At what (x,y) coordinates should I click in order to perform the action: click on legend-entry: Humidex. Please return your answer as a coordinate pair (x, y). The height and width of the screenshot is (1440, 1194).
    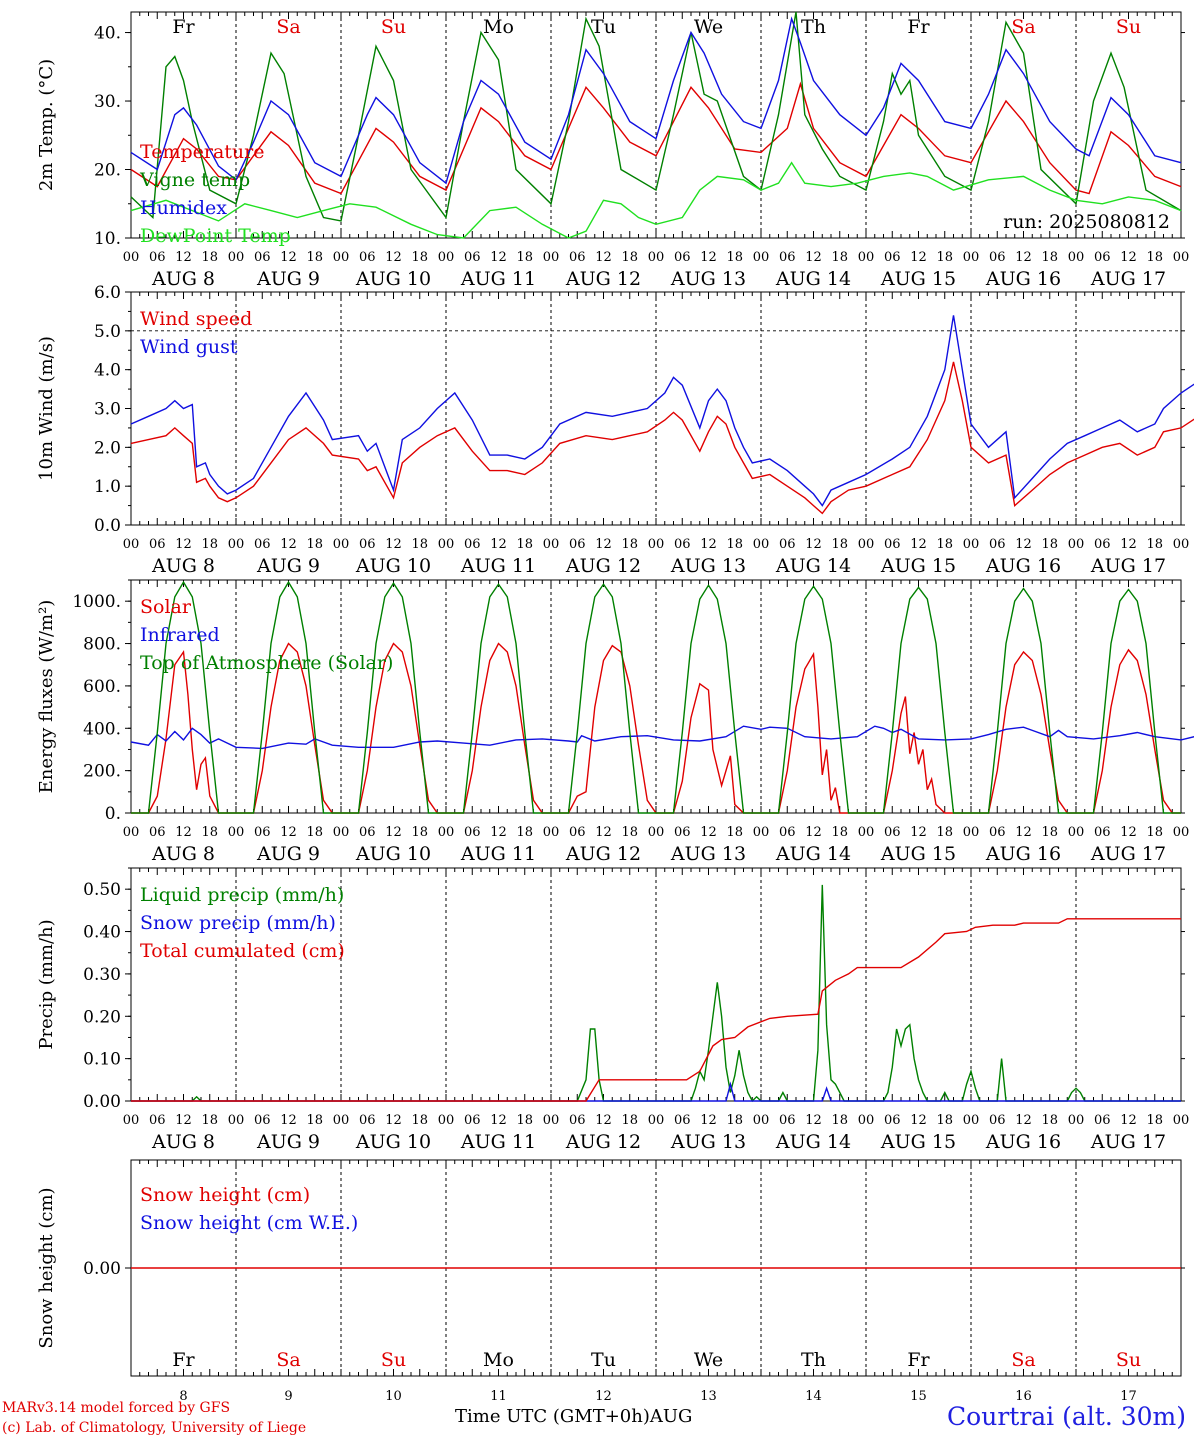
    Looking at the image, I should click on (183, 208).